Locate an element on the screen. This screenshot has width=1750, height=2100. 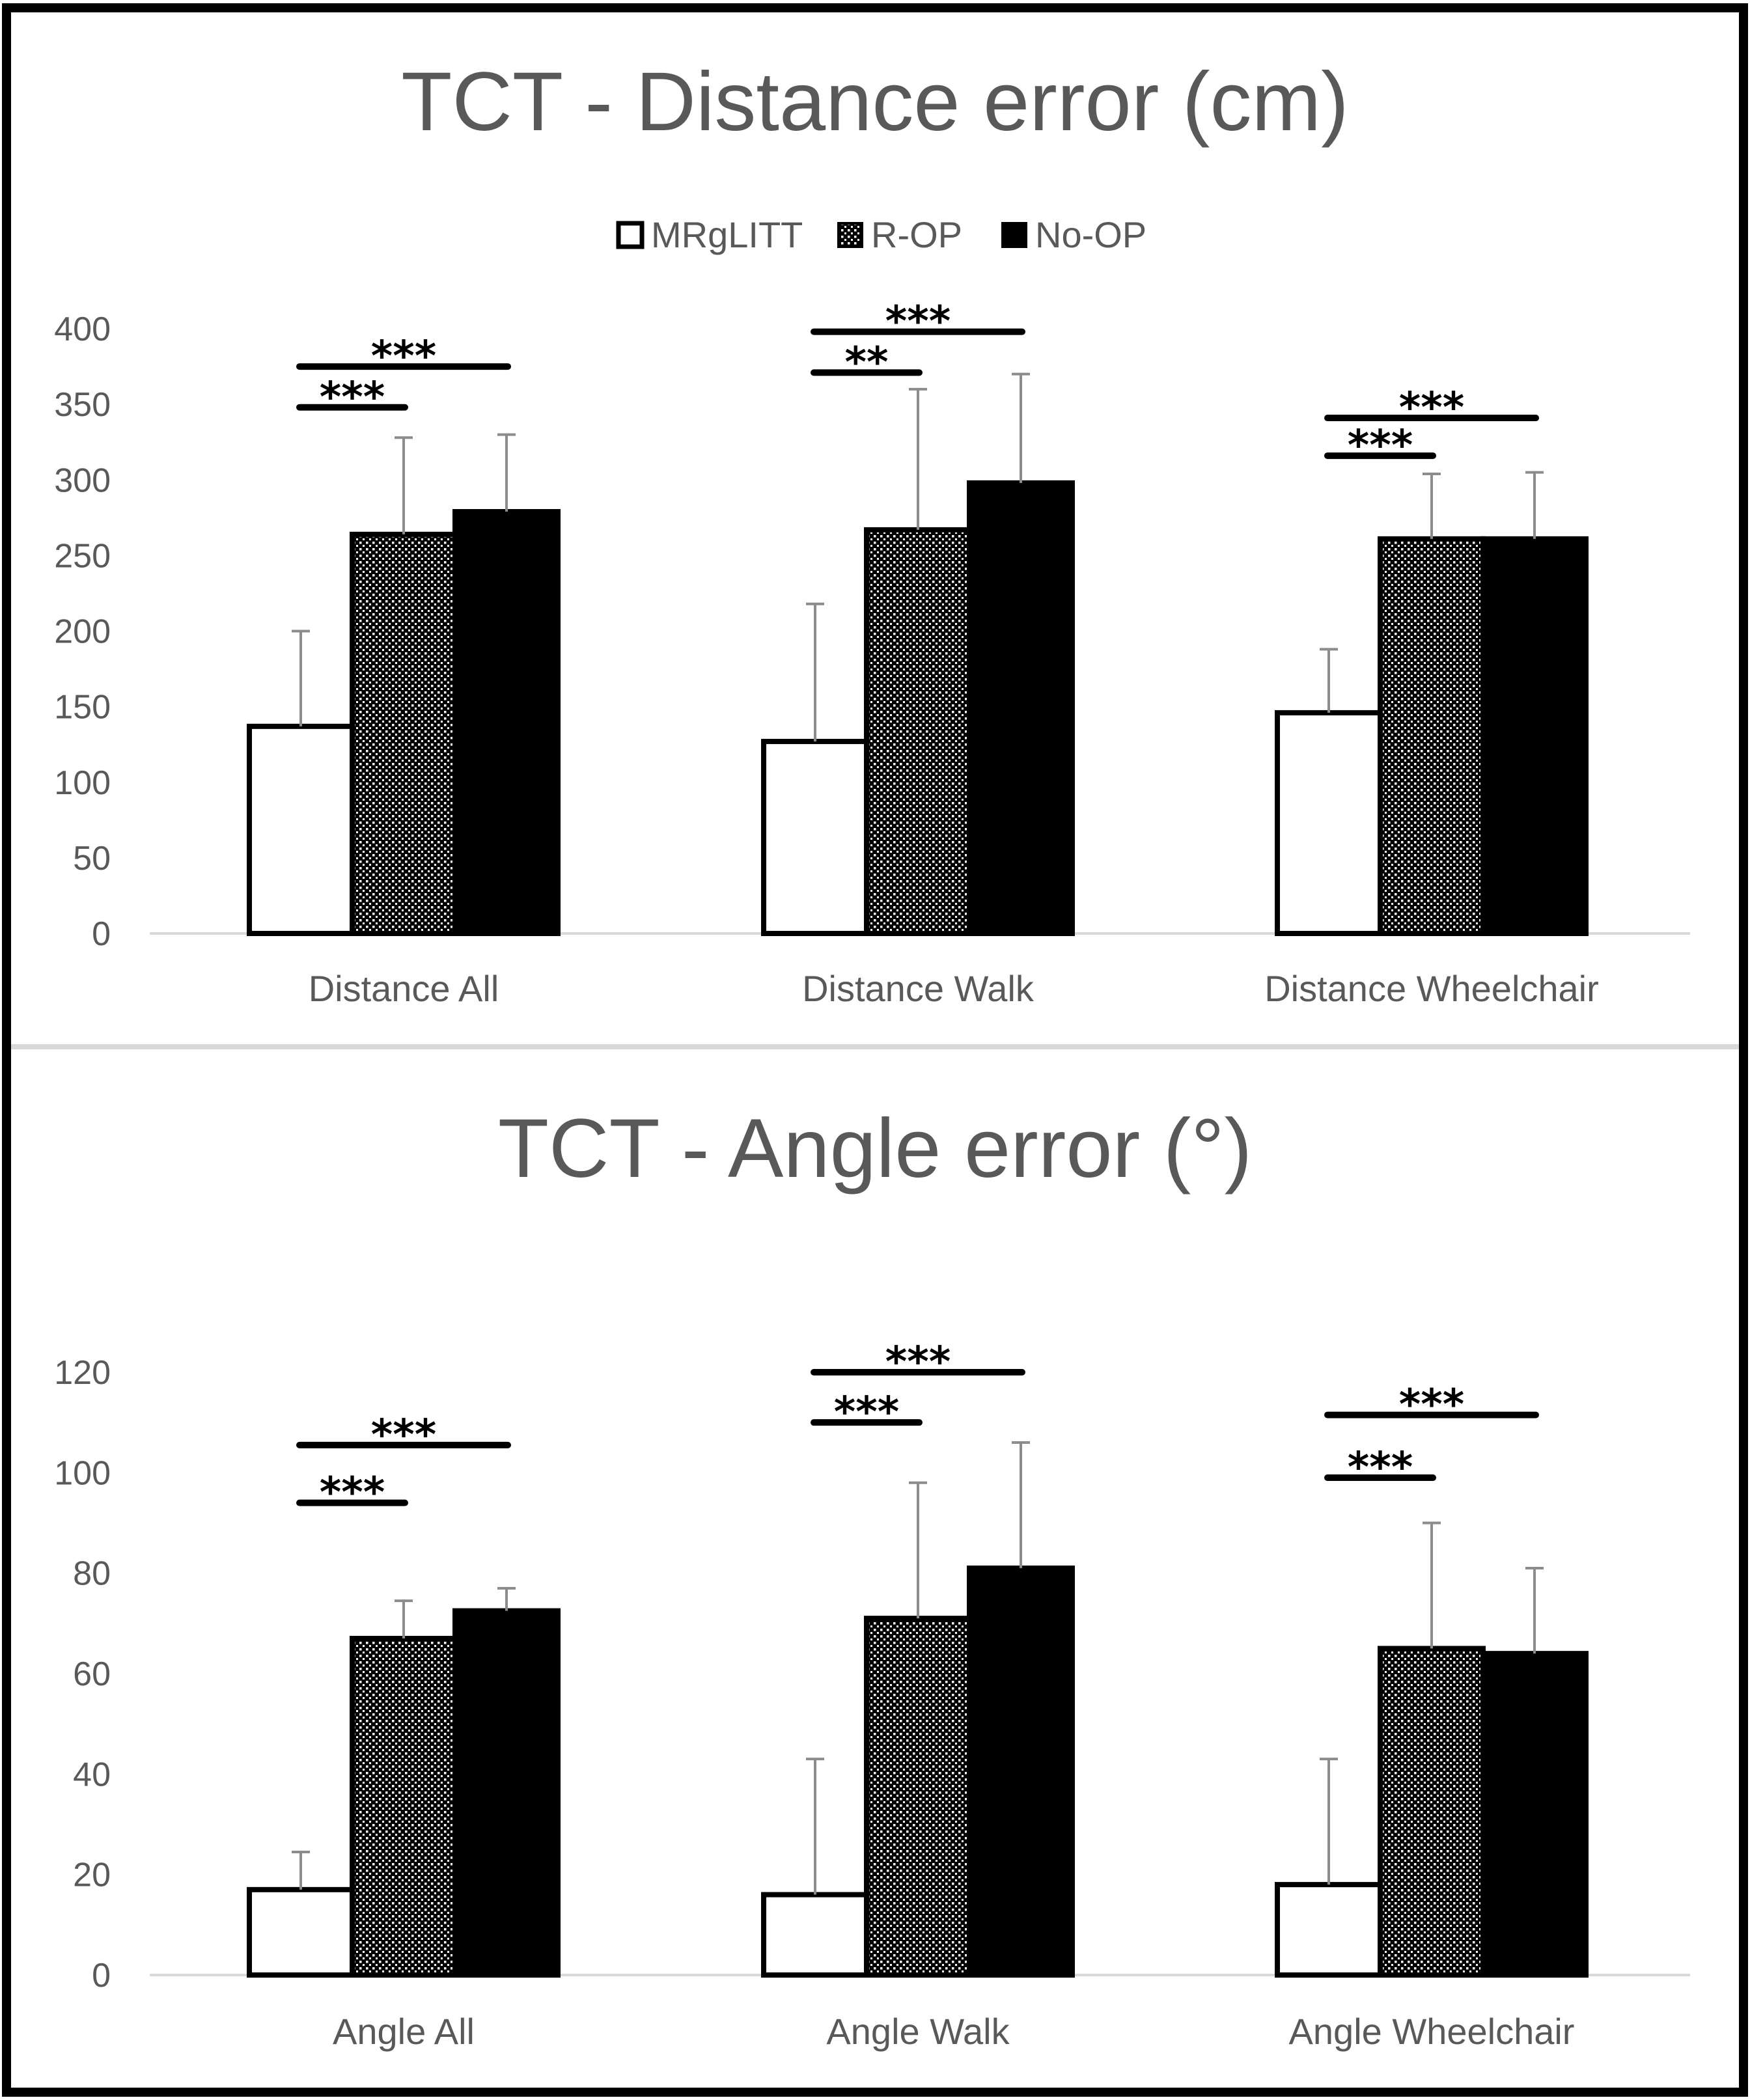
legend-label-mrglitt: MRgLITT is located at coordinates (727, 234).